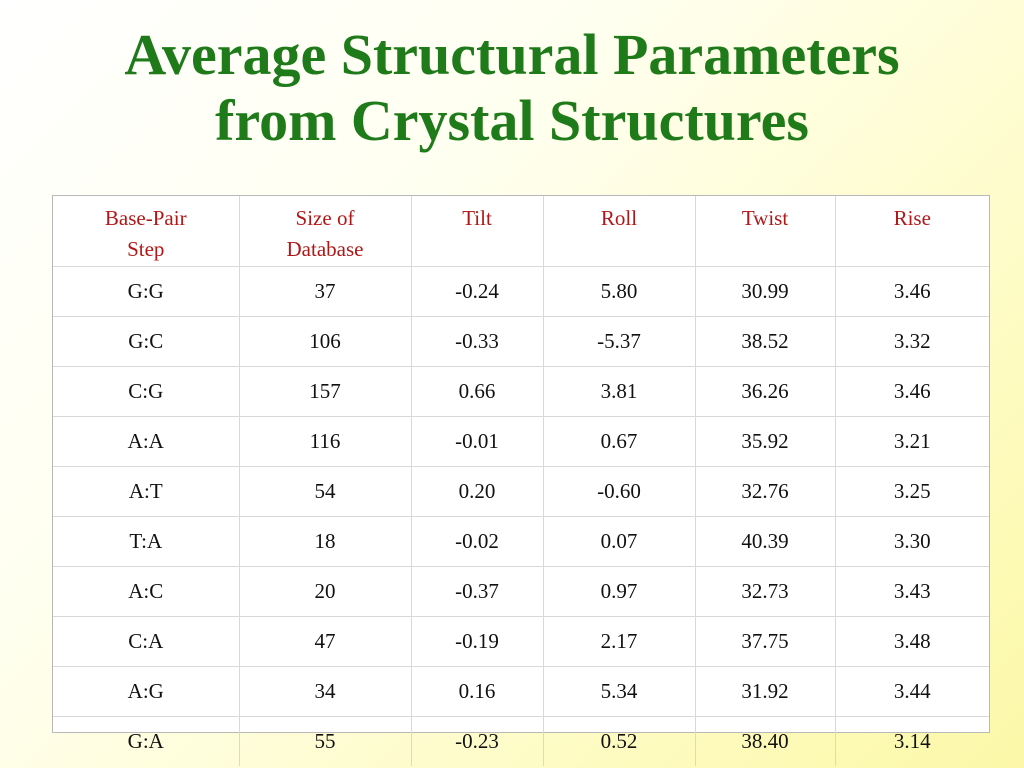  What do you see at coordinates (911, 591) in the screenshot?
I see `cell-rise: 3.43` at bounding box center [911, 591].